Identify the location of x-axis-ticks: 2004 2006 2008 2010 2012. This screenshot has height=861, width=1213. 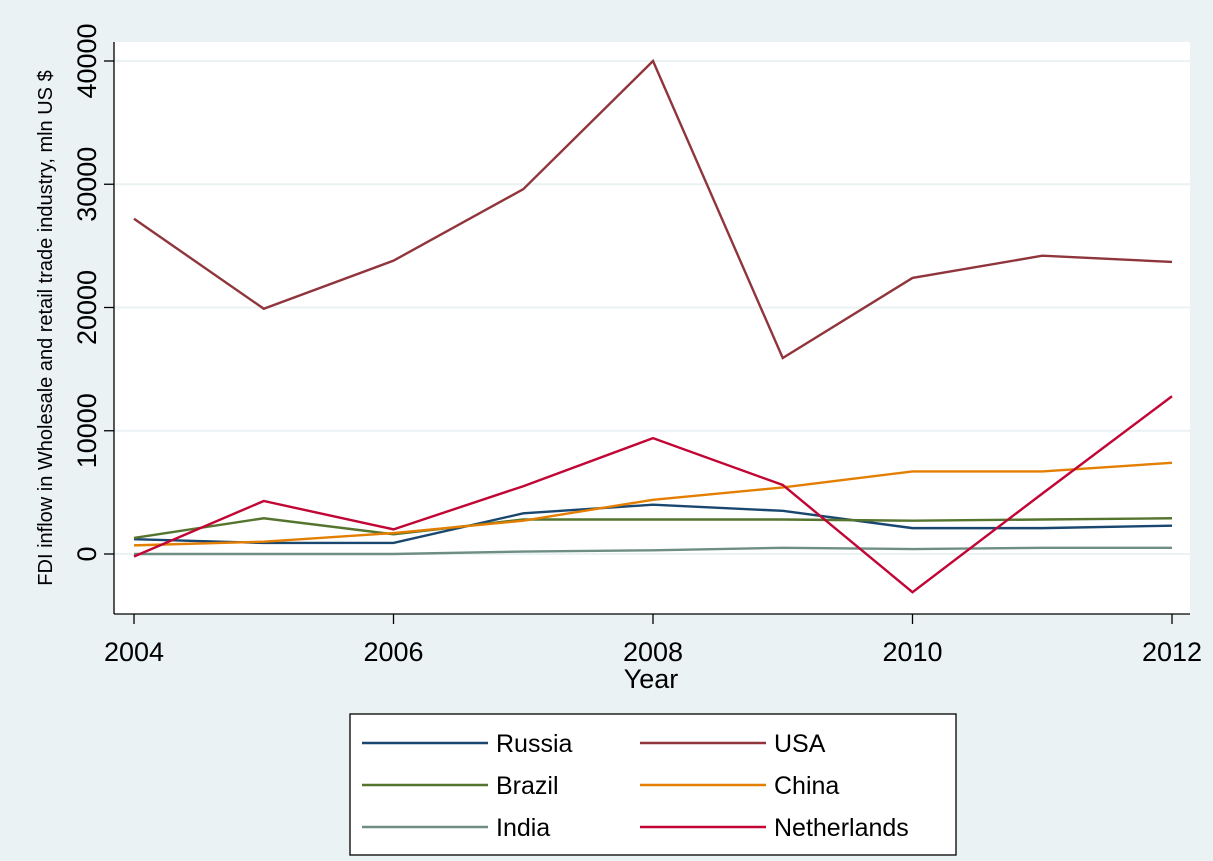
(653, 640).